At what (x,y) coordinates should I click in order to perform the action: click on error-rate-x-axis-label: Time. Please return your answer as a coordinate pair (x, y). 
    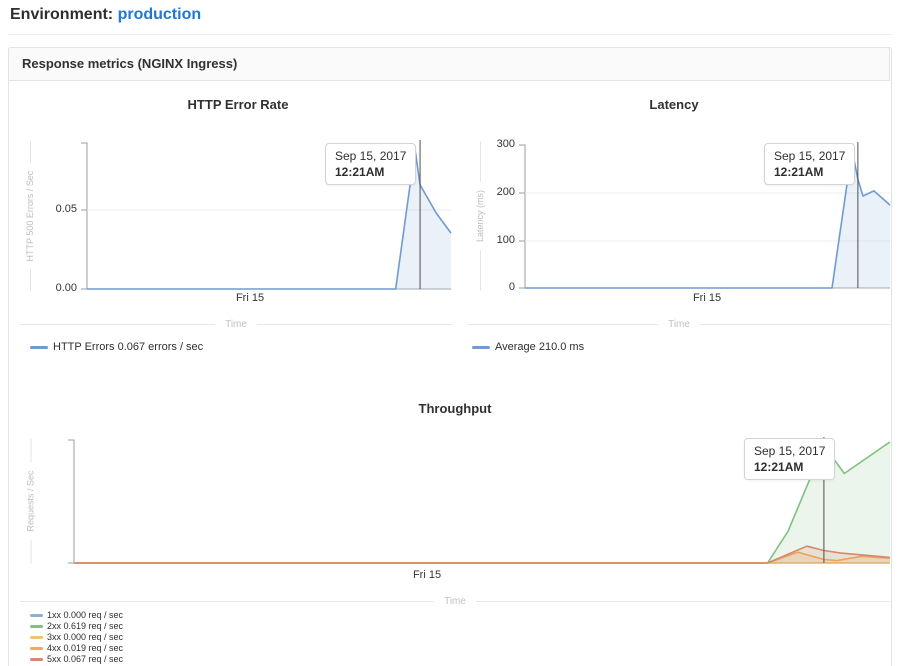
    Looking at the image, I should click on (236, 324).